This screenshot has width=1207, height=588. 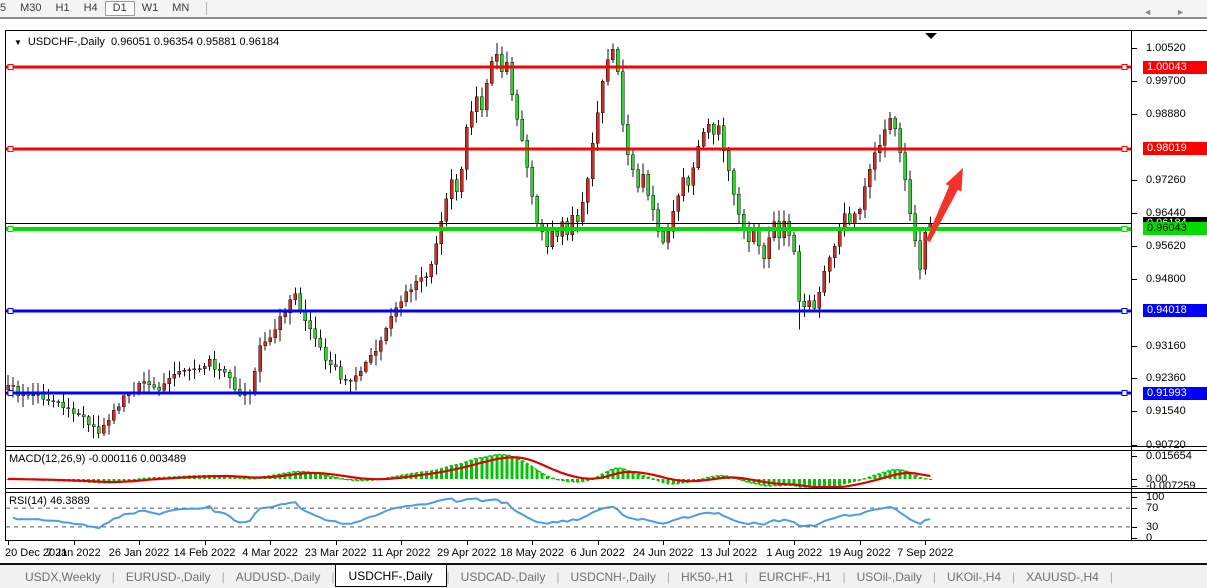 I want to click on macd-pane, so click(x=568, y=469).